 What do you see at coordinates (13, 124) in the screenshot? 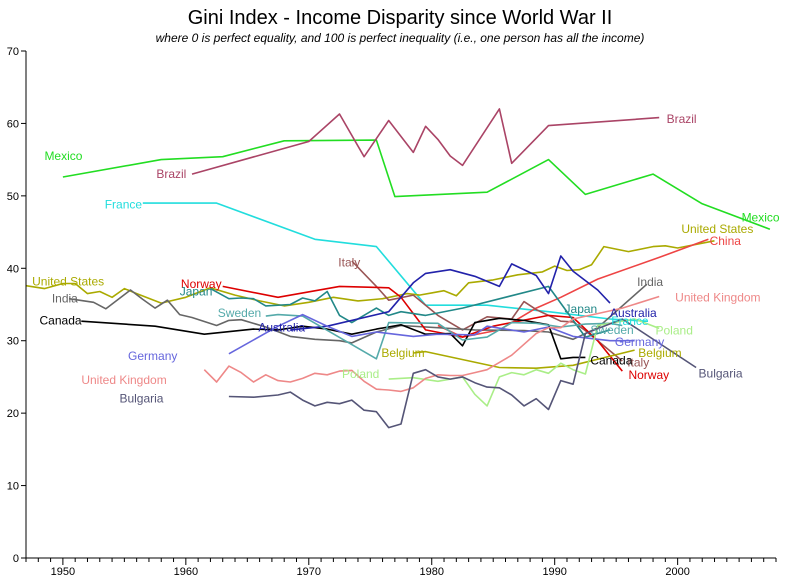
I see `y-tick-label: 60` at bounding box center [13, 124].